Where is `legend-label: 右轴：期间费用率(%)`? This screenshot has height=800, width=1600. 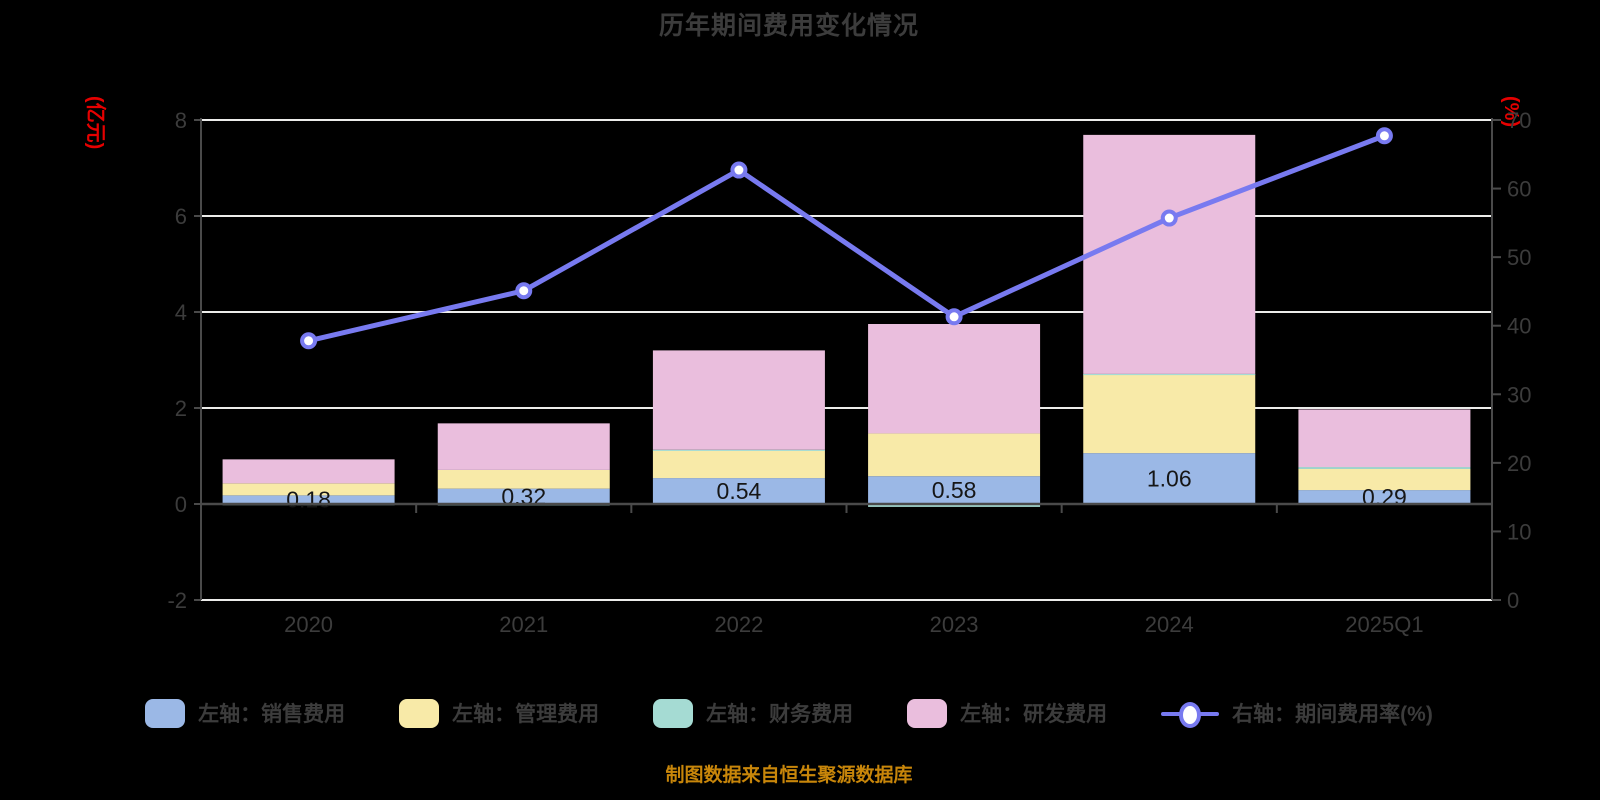 legend-label: 右轴：期间费用率(%) is located at coordinates (1332, 714).